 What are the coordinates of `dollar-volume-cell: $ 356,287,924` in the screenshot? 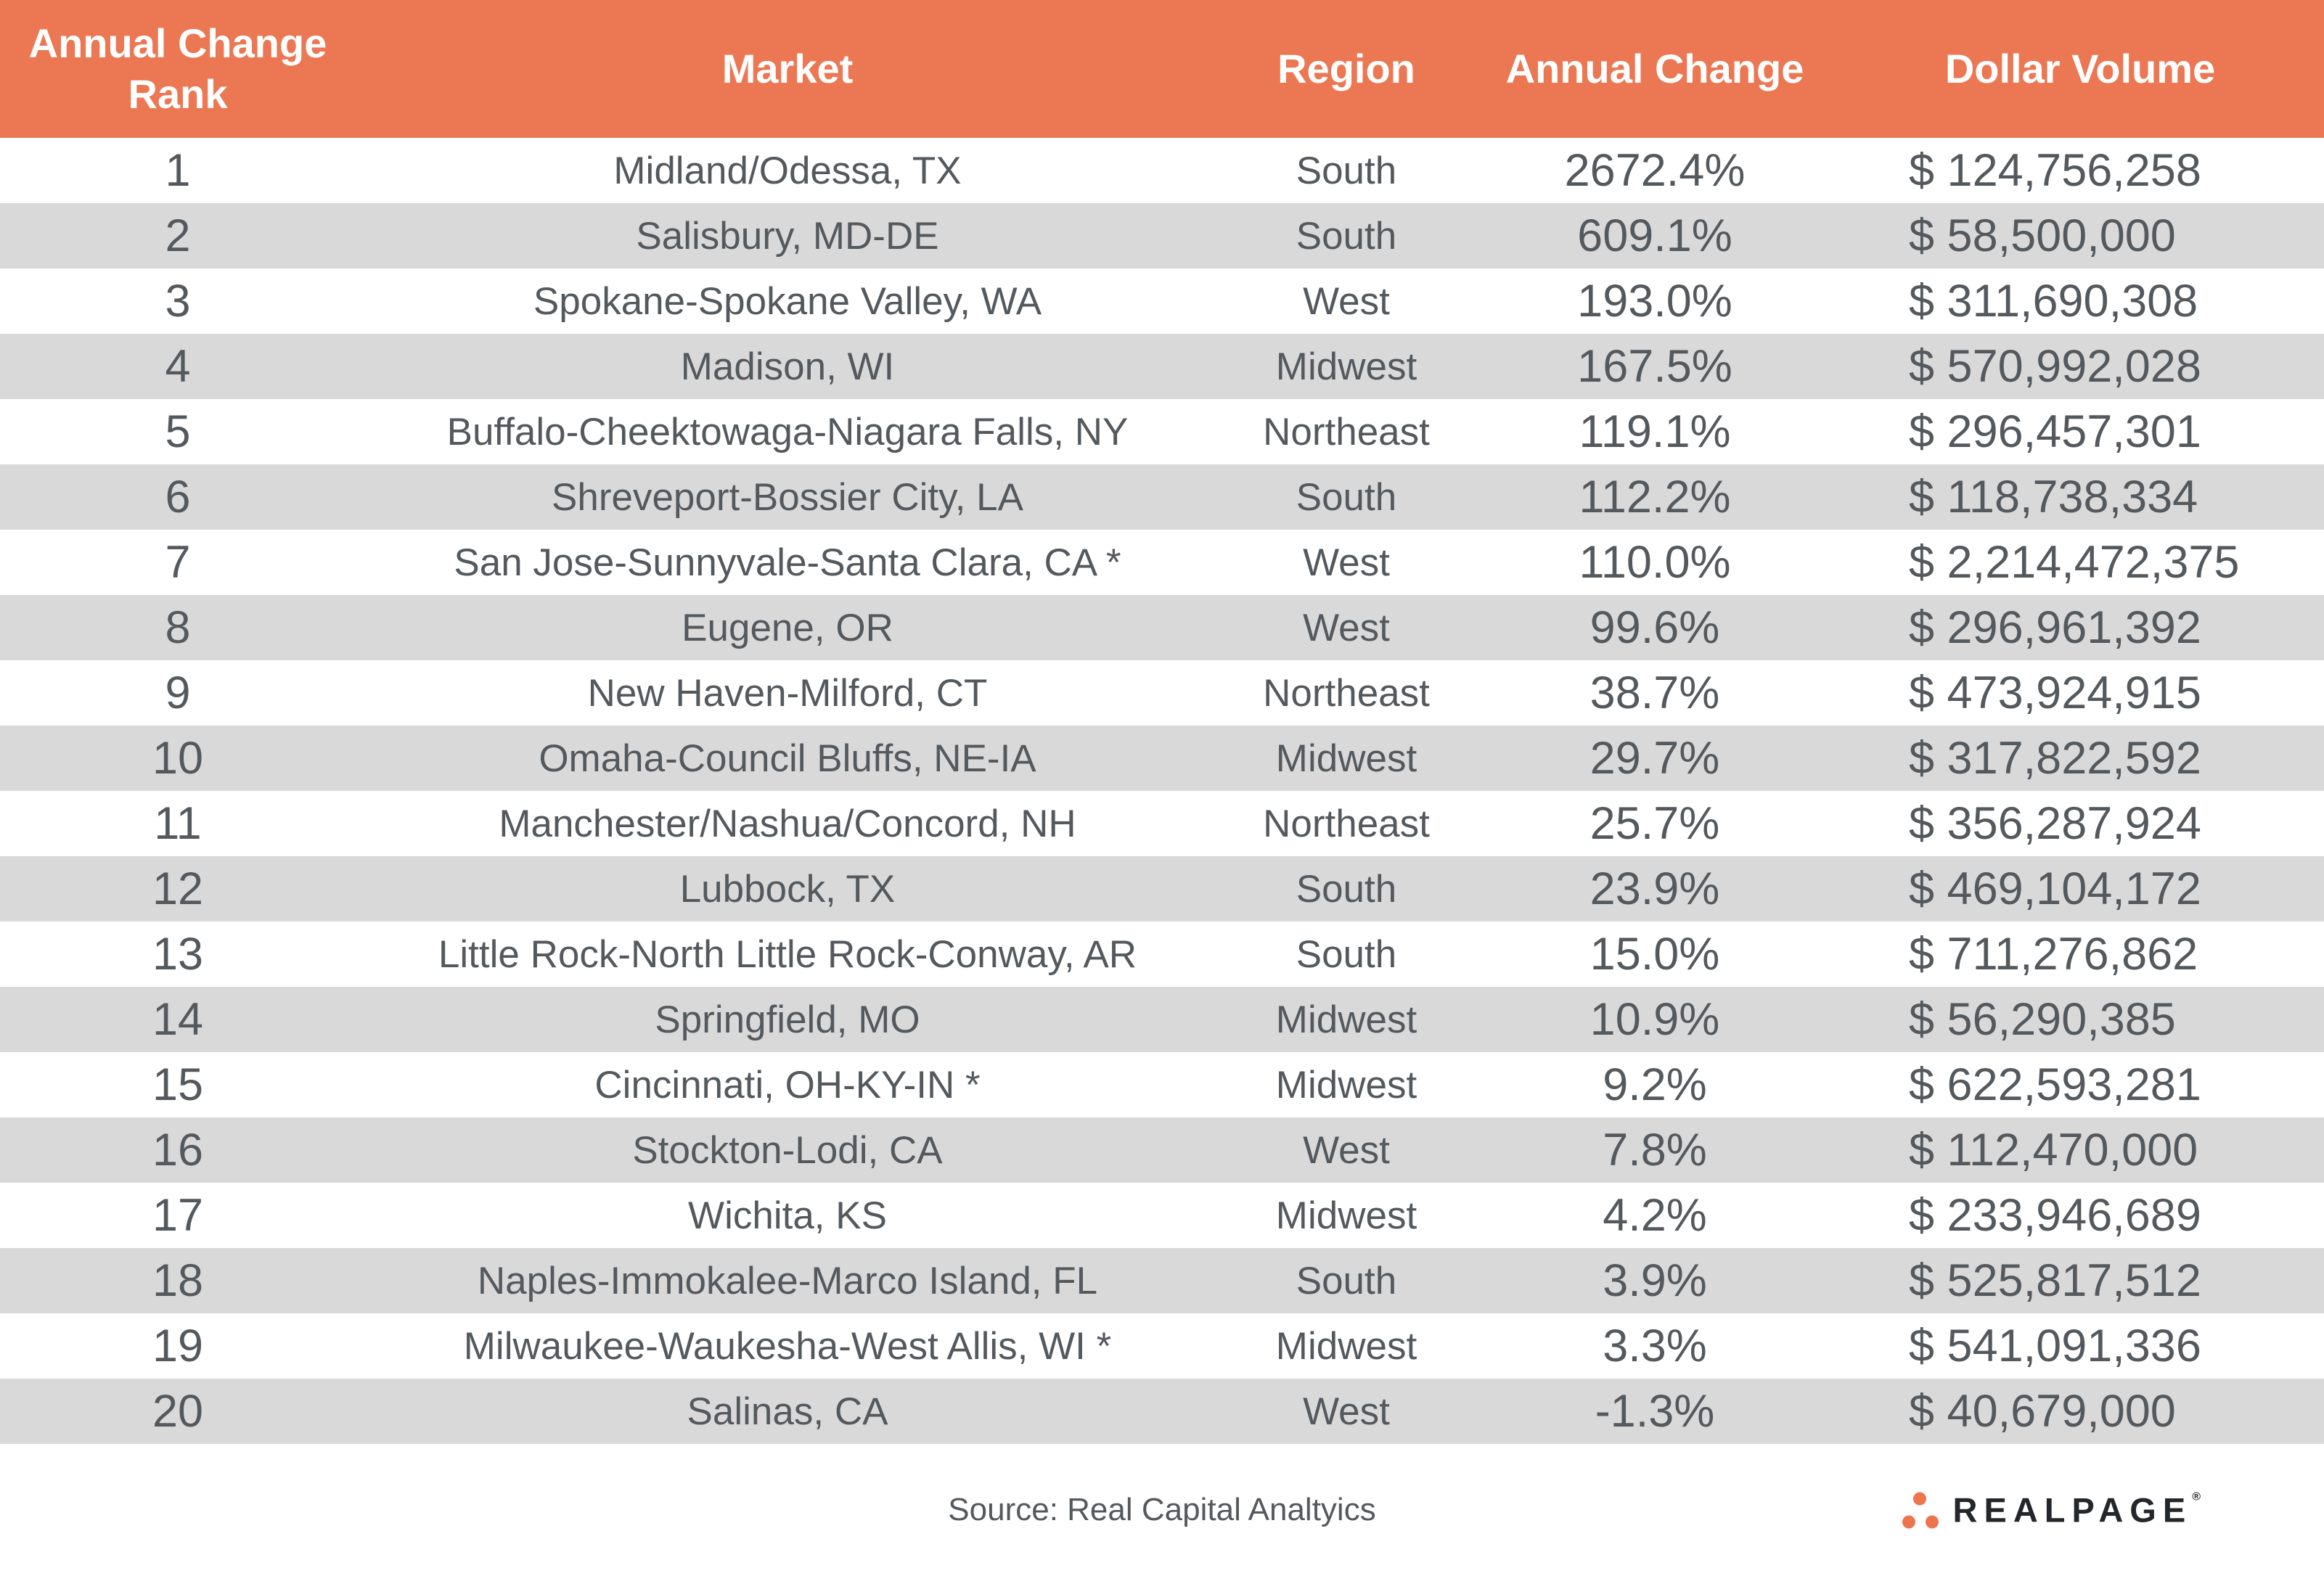 It's located at (2080, 823).